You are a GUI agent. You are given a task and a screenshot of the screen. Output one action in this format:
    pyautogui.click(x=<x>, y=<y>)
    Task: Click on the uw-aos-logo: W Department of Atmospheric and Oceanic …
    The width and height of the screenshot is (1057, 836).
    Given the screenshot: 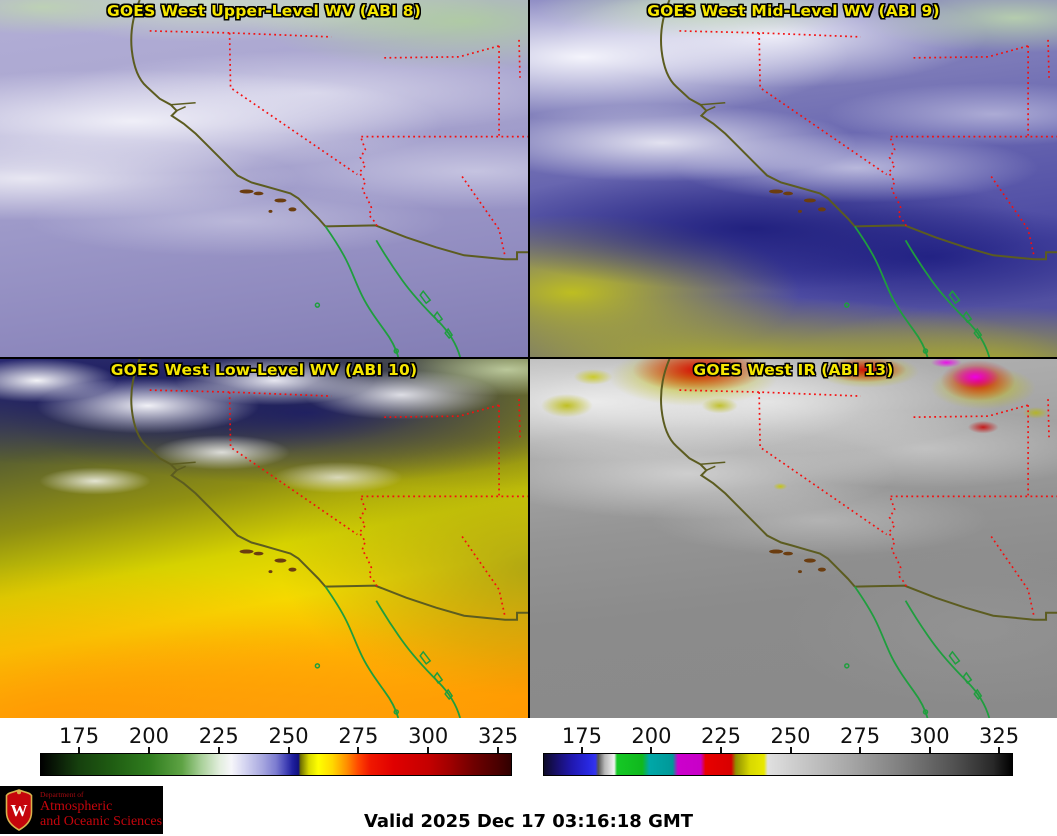 What is the action you would take?
    pyautogui.click(x=81, y=810)
    